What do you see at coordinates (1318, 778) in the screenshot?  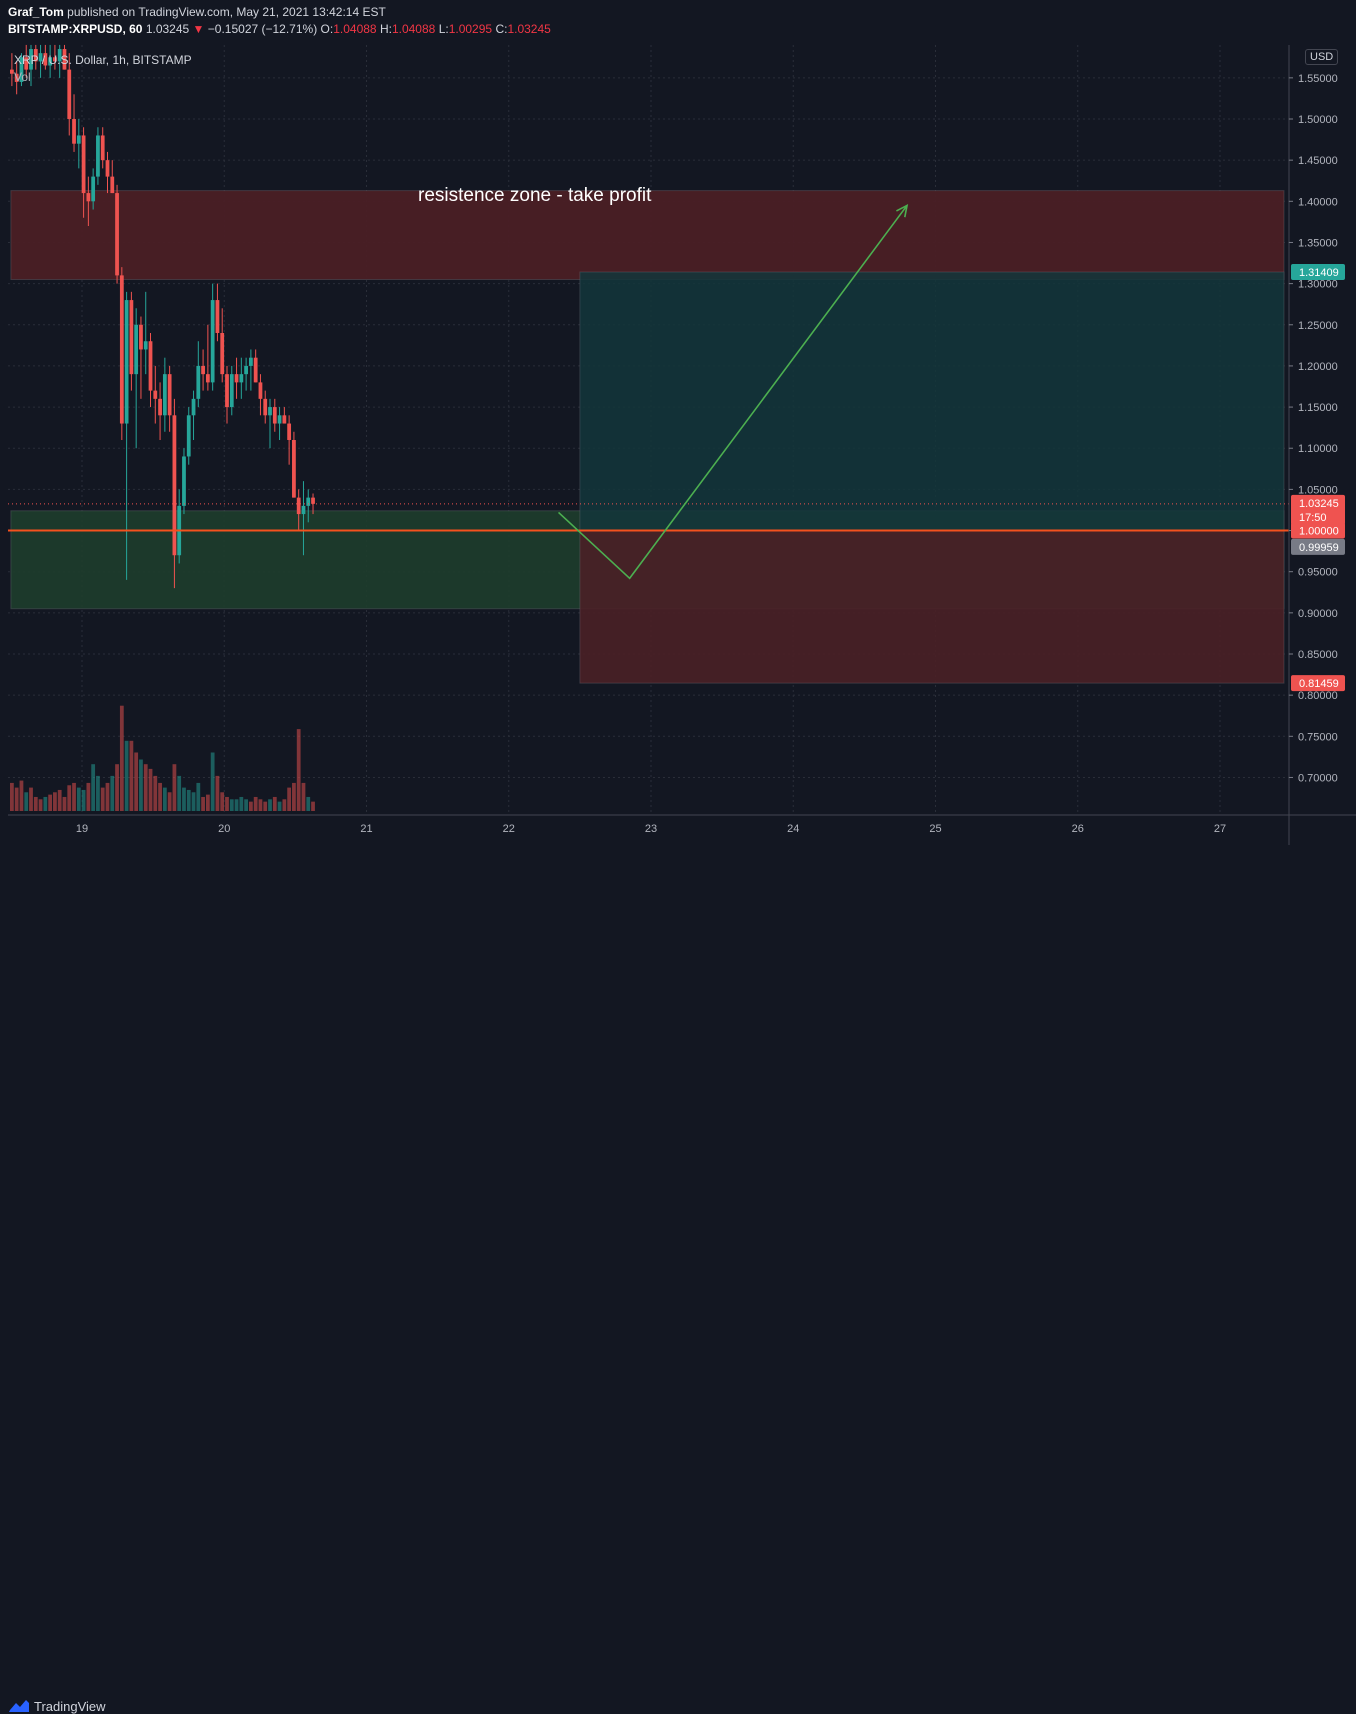 I see `y-tick-label: 0.70000` at bounding box center [1318, 778].